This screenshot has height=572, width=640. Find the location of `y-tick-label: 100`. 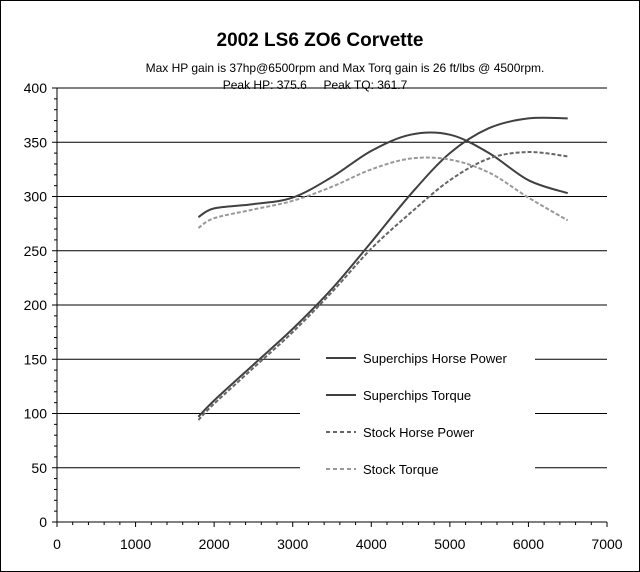

y-tick-label: 100 is located at coordinates (36, 414).